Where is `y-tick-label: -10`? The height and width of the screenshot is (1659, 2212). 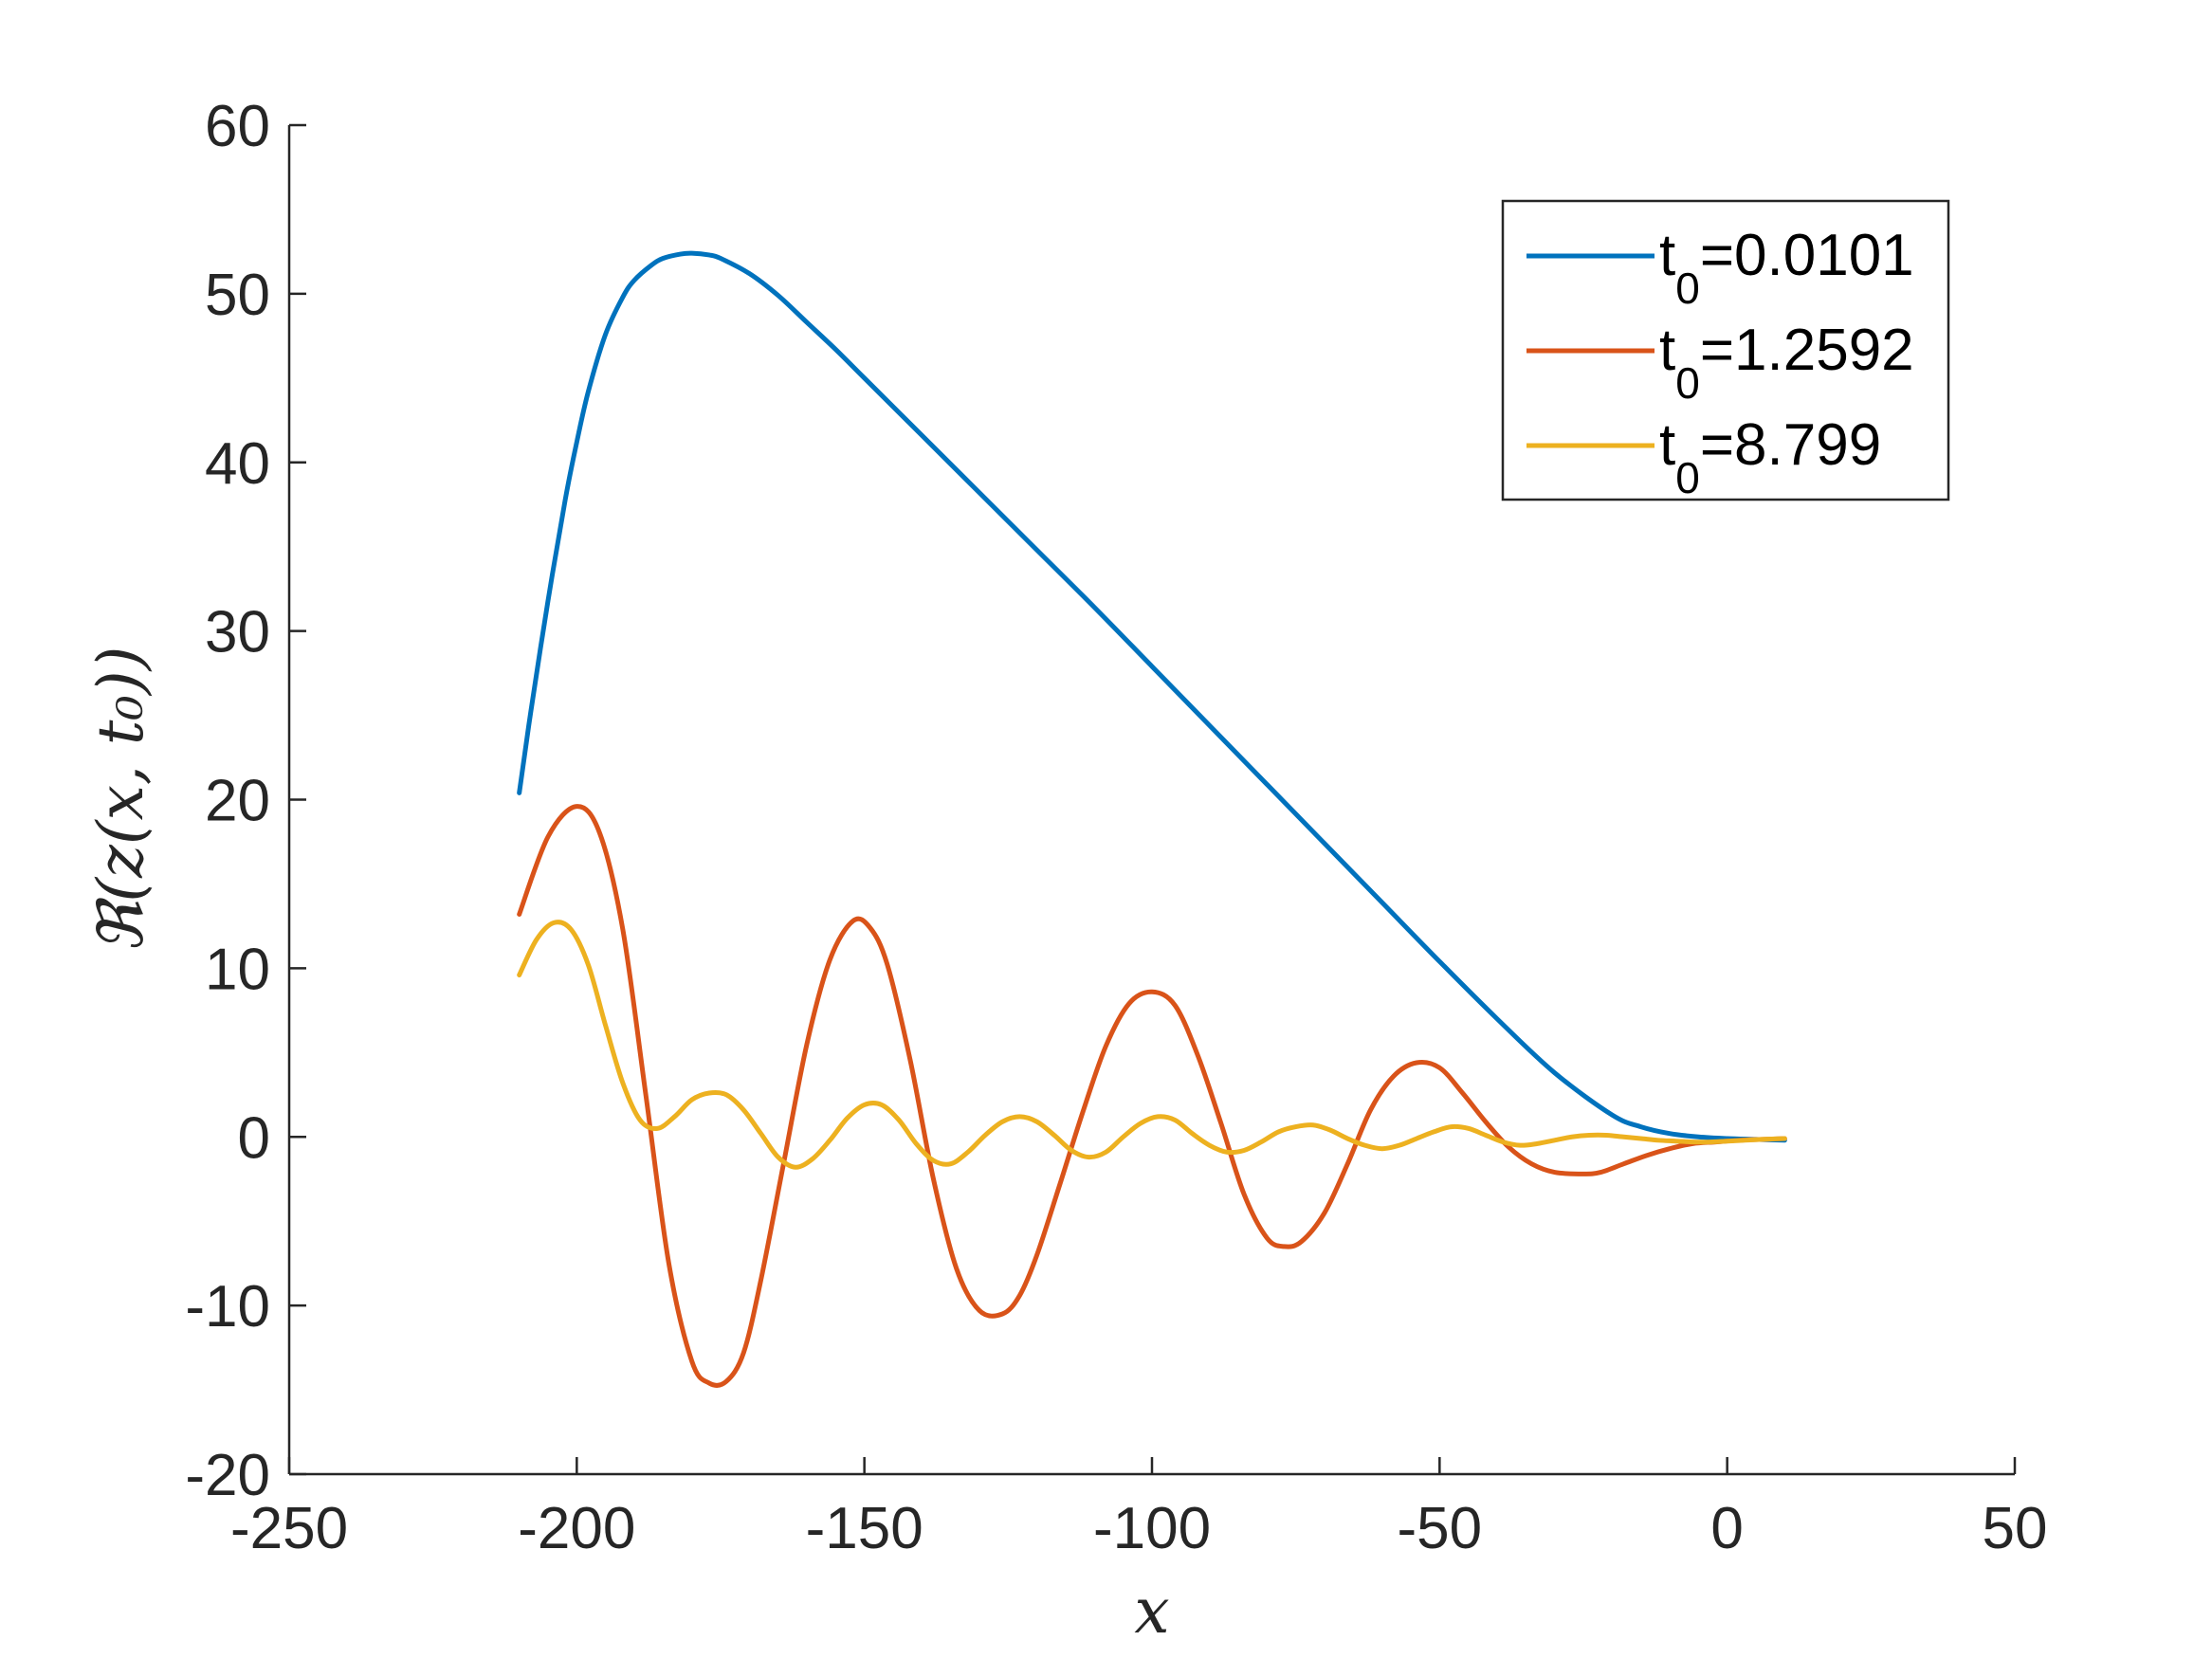
y-tick-label: -10 is located at coordinates (227, 1307).